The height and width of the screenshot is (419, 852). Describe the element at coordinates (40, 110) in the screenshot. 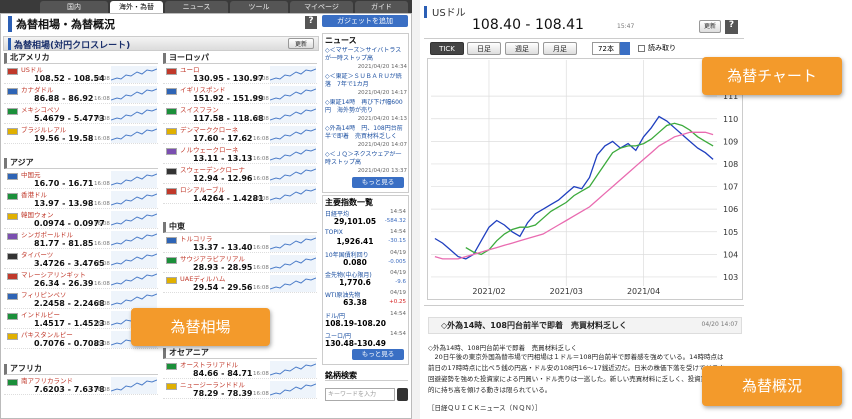

I see `currency-name: メキシコペソ` at that location.